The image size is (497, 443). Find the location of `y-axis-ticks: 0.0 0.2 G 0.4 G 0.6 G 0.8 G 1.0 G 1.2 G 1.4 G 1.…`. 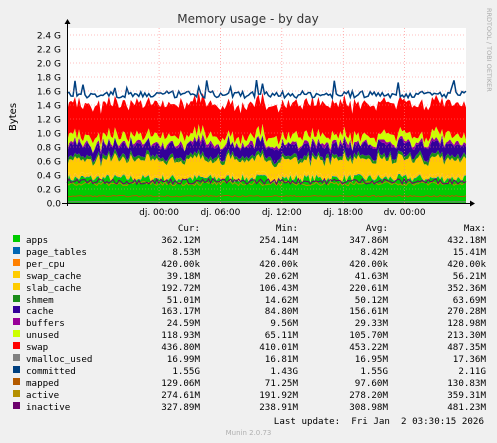

y-axis-ticks: 0.0 0.2 G 0.4 G 0.6 G 0.8 G 1.0 G 1.2 G 1.4 G 1.… is located at coordinates (49, 121).